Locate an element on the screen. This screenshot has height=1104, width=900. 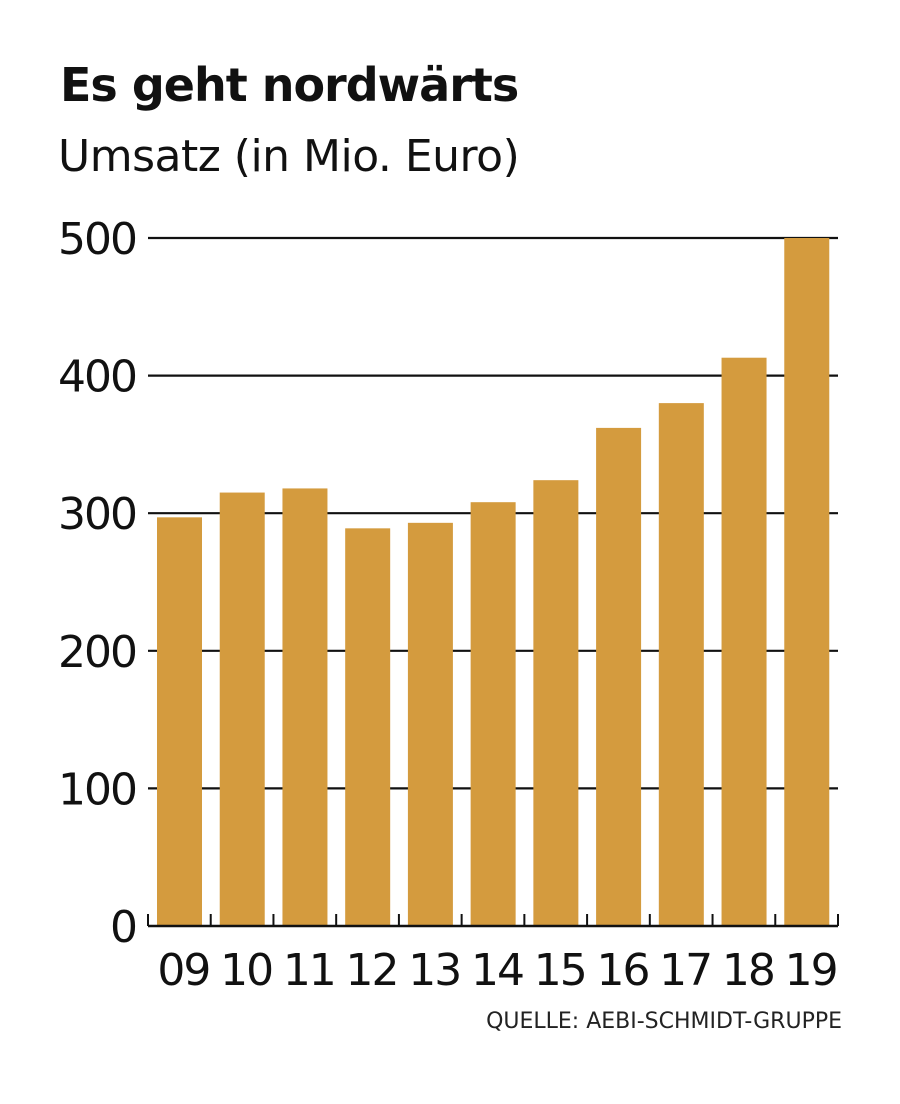
y-tick-label: 400 is located at coordinates (97, 377).